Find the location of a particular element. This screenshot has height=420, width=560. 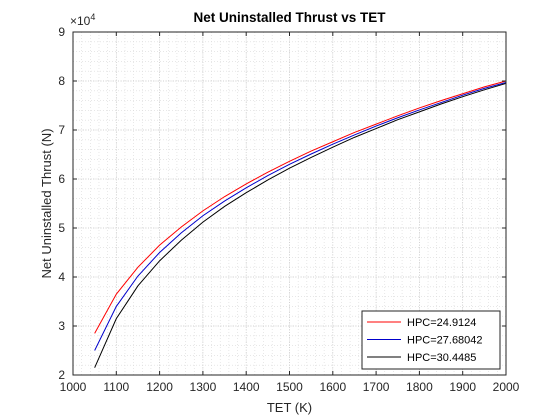

y-tick-label: 8 is located at coordinates (61, 81).